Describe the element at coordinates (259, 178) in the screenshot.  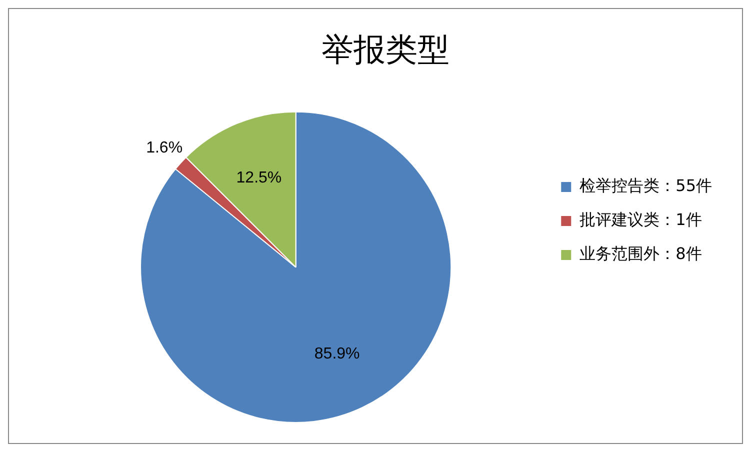
I see `data-label: 12.5%` at that location.